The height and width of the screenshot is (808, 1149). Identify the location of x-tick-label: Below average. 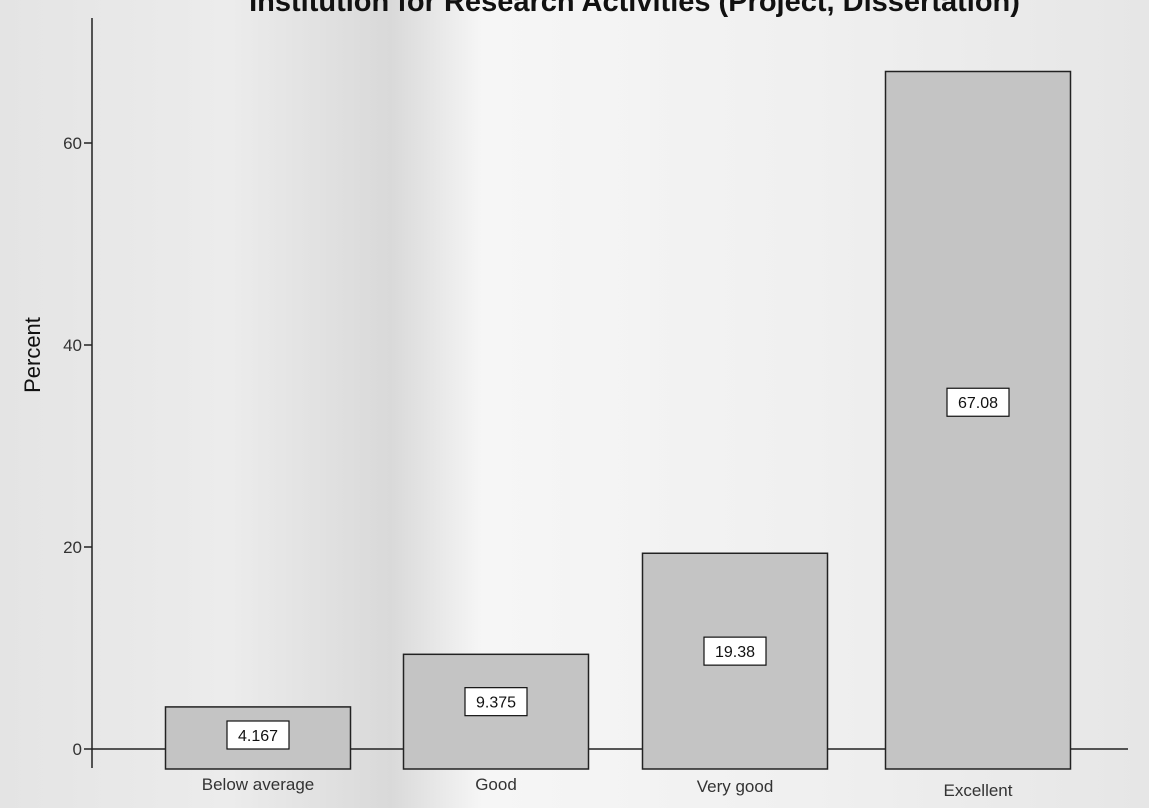
(258, 784).